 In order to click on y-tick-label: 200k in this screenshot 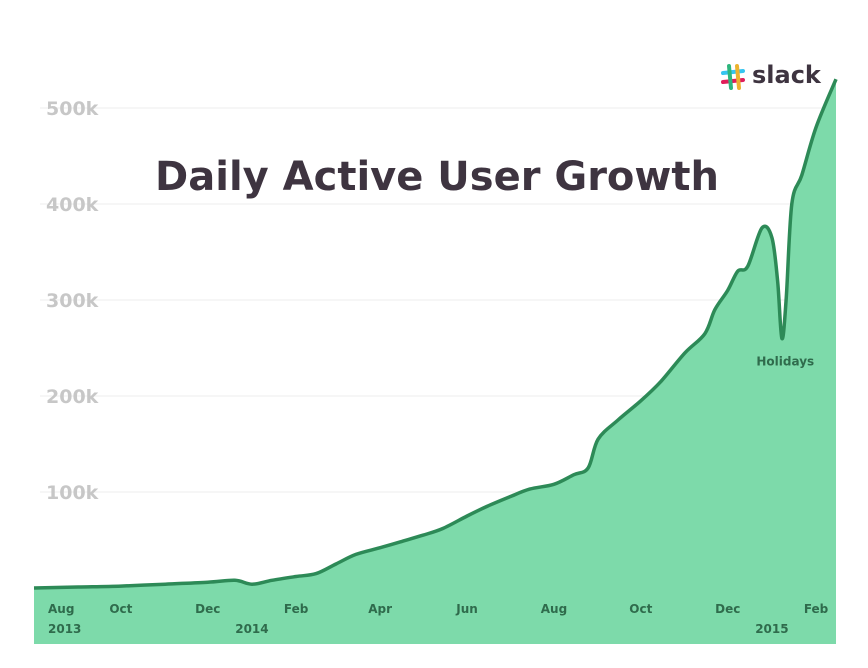, I will do `click(72, 397)`.